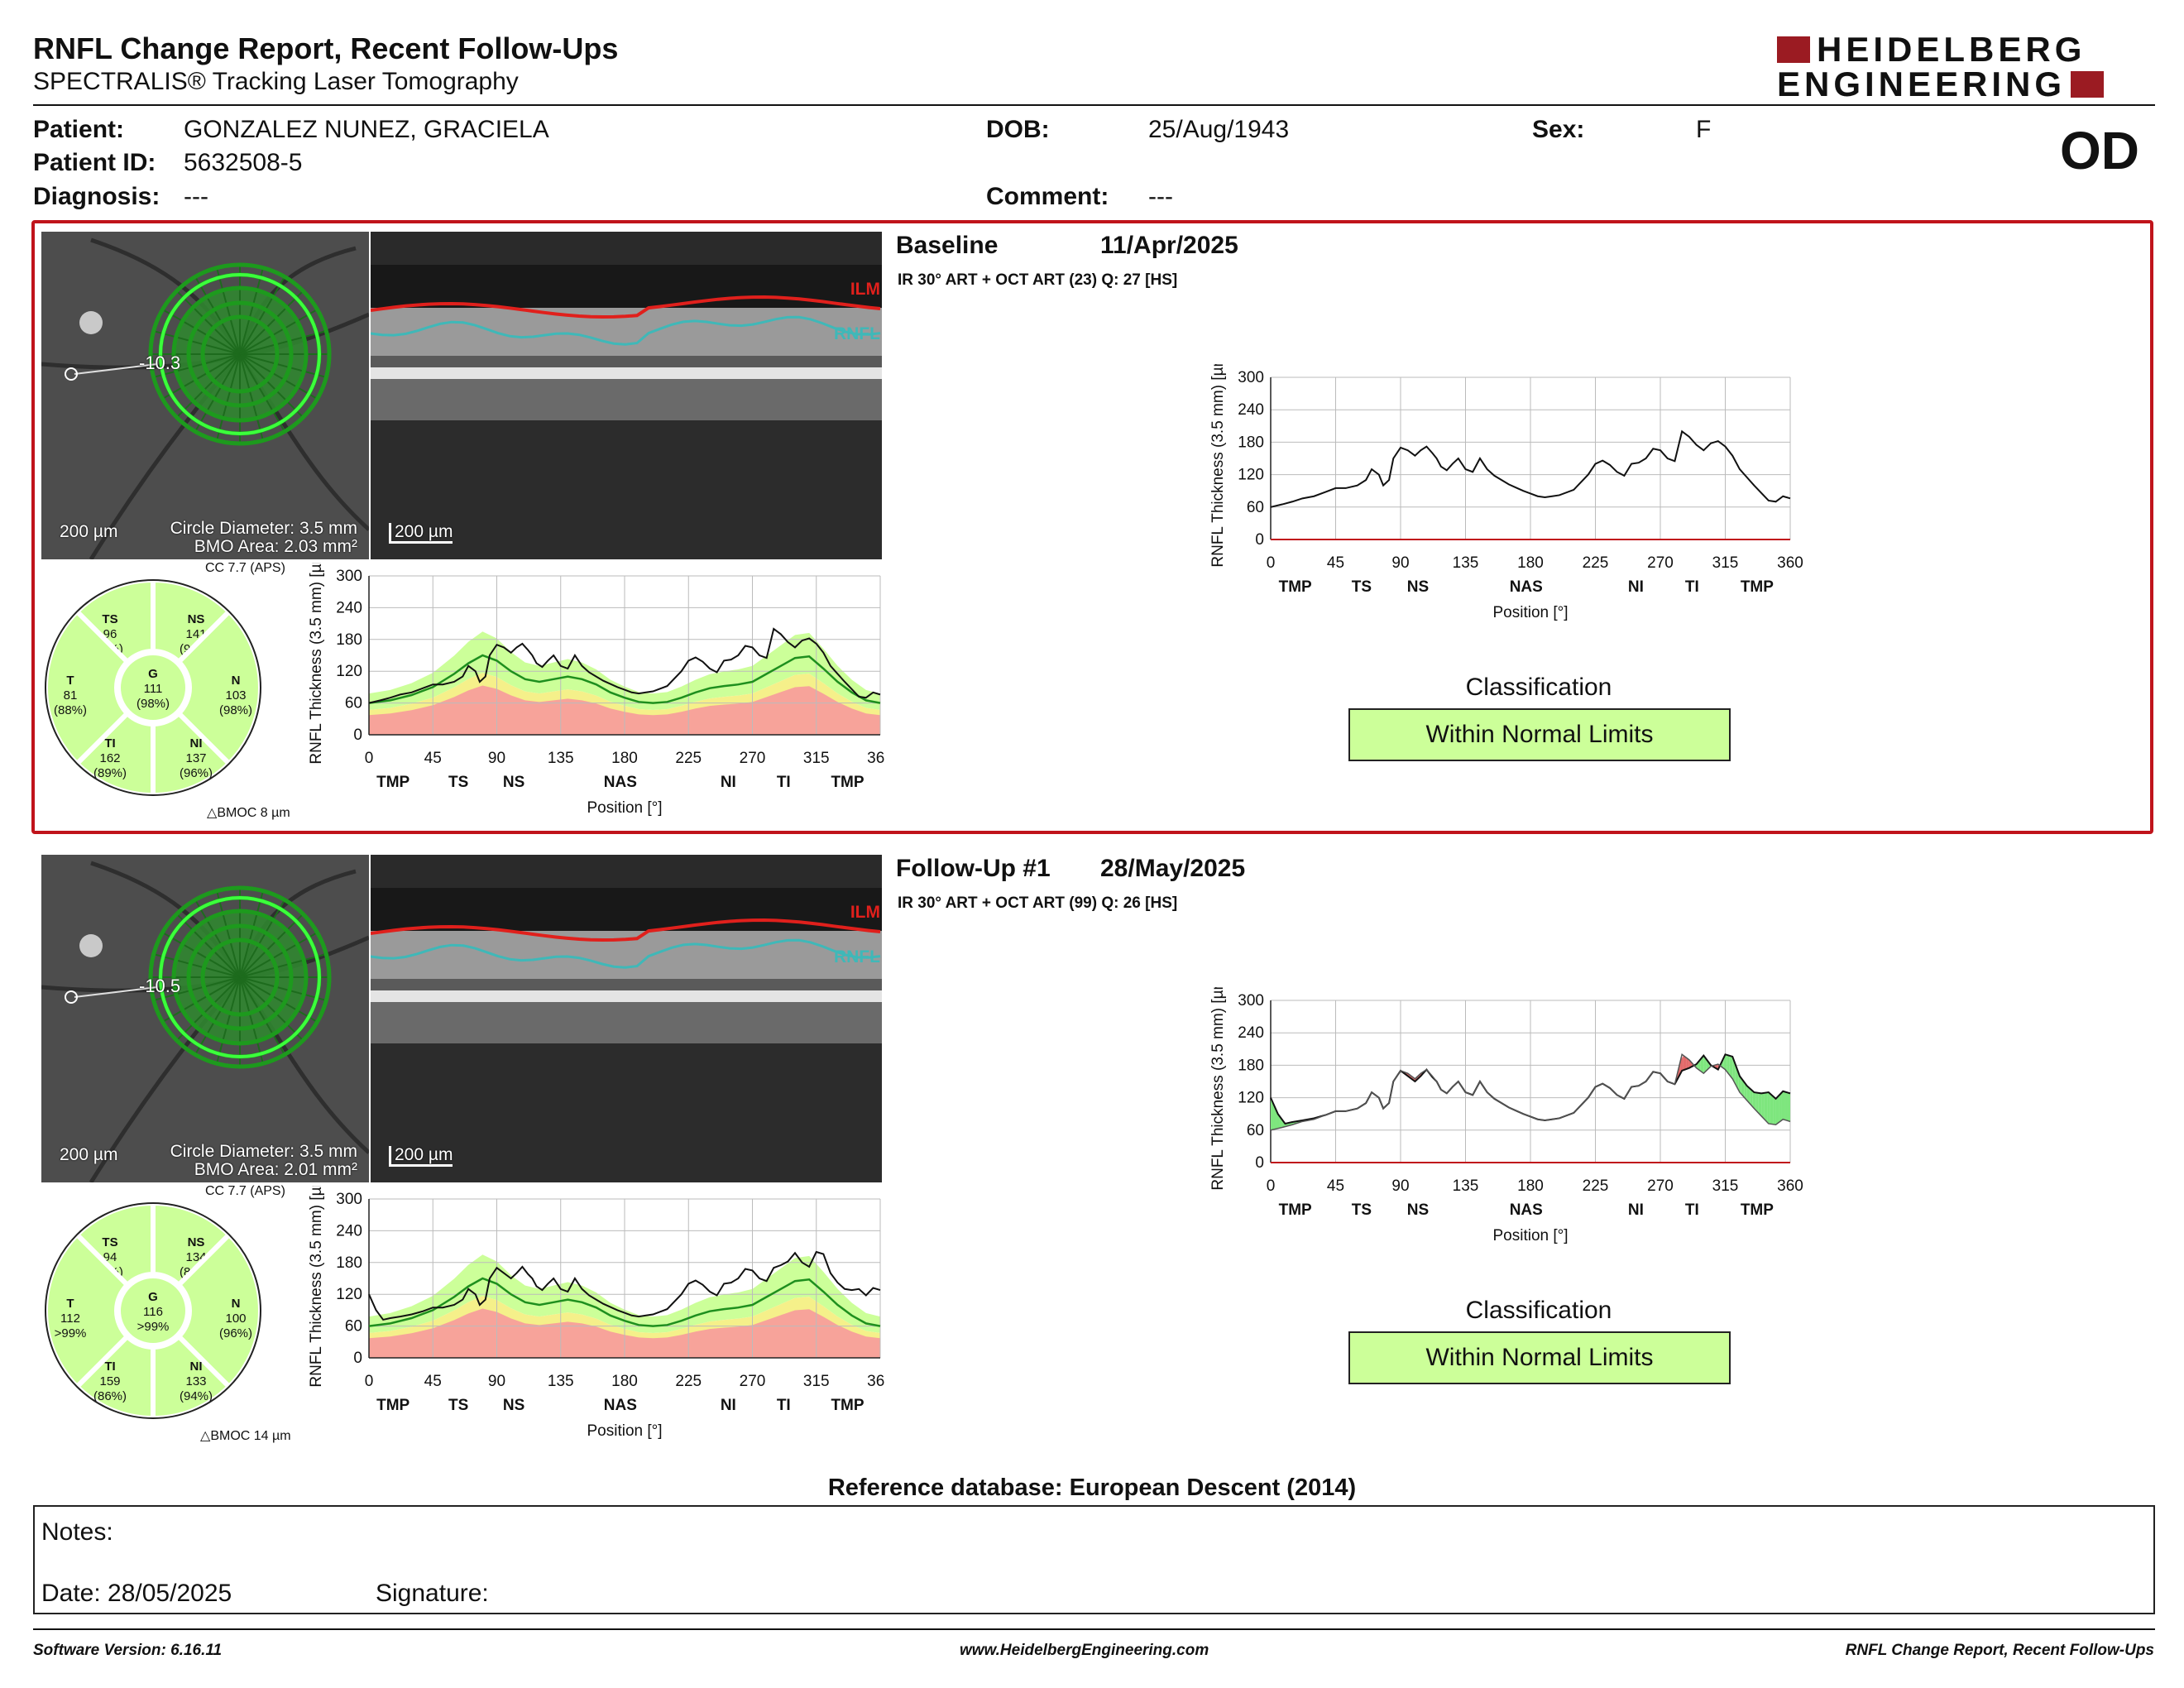  I want to click on x-tick-label: 225, so click(1596, 1186).